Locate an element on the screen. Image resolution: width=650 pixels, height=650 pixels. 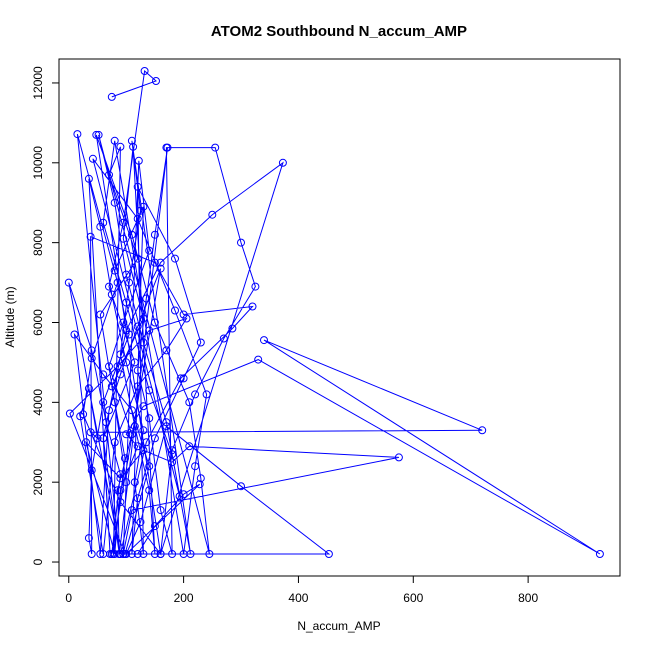
x-tick-label: 200 is located at coordinates (184, 598).